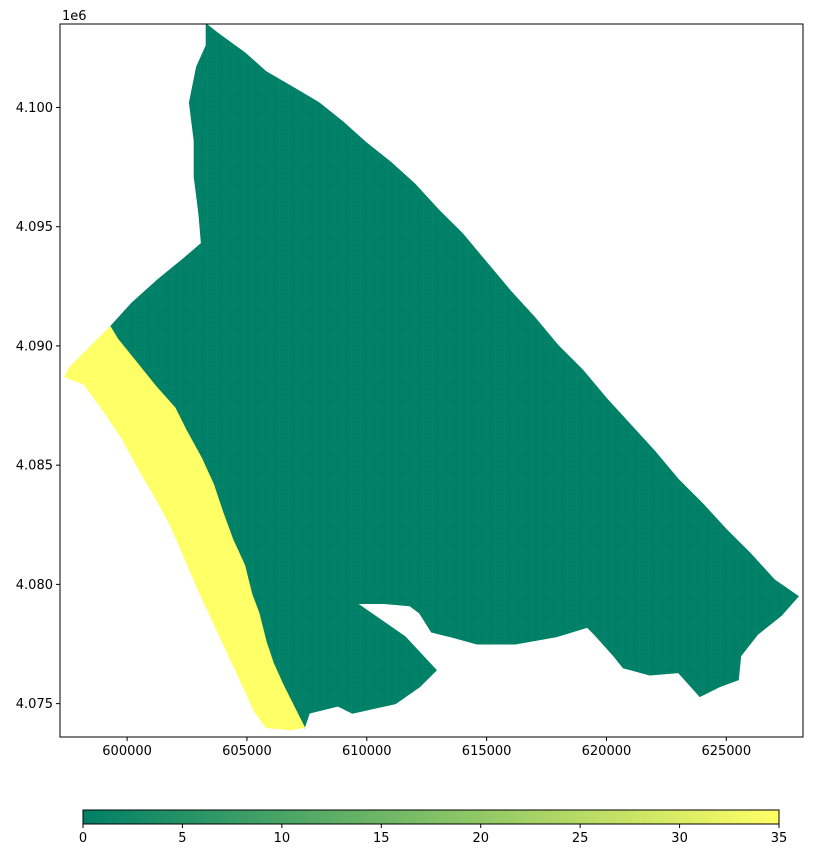 Image resolution: width=813 pixels, height=858 pixels. Describe the element at coordinates (38, 406) in the screenshot. I see `y-axis-ticks: 4.075 4.080 4.085 4.090 4.095 4.100` at that location.